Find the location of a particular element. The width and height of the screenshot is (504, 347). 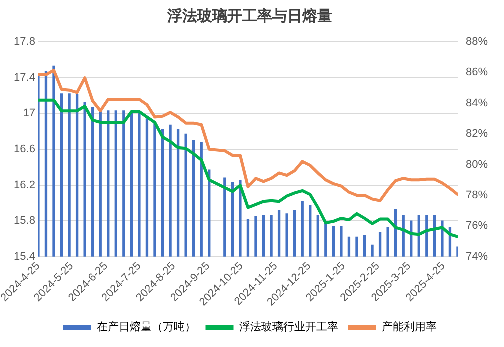

y2-tick-label: 74% is located at coordinates (477, 256).